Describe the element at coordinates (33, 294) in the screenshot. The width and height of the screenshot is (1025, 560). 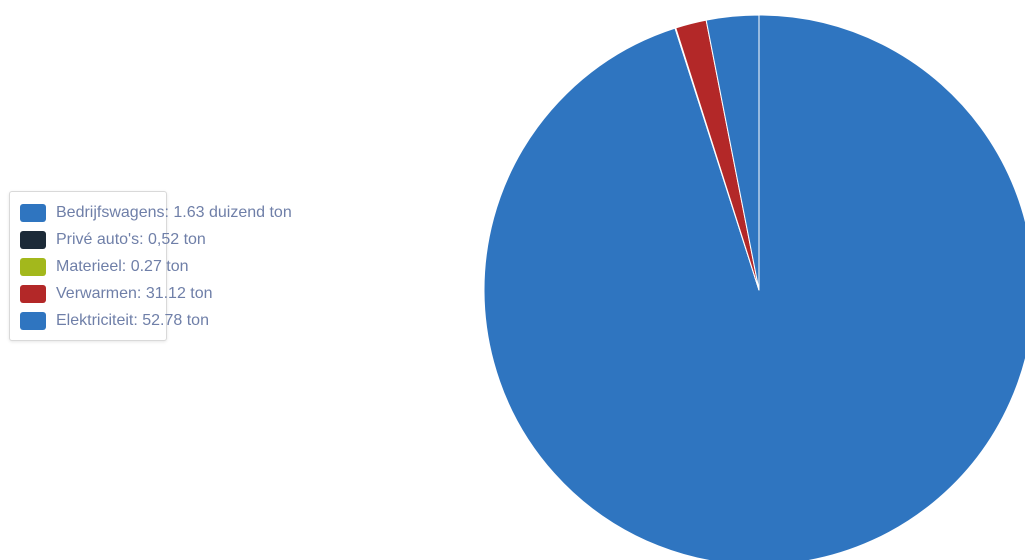
I see `legend-swatch-verwarmen` at that location.